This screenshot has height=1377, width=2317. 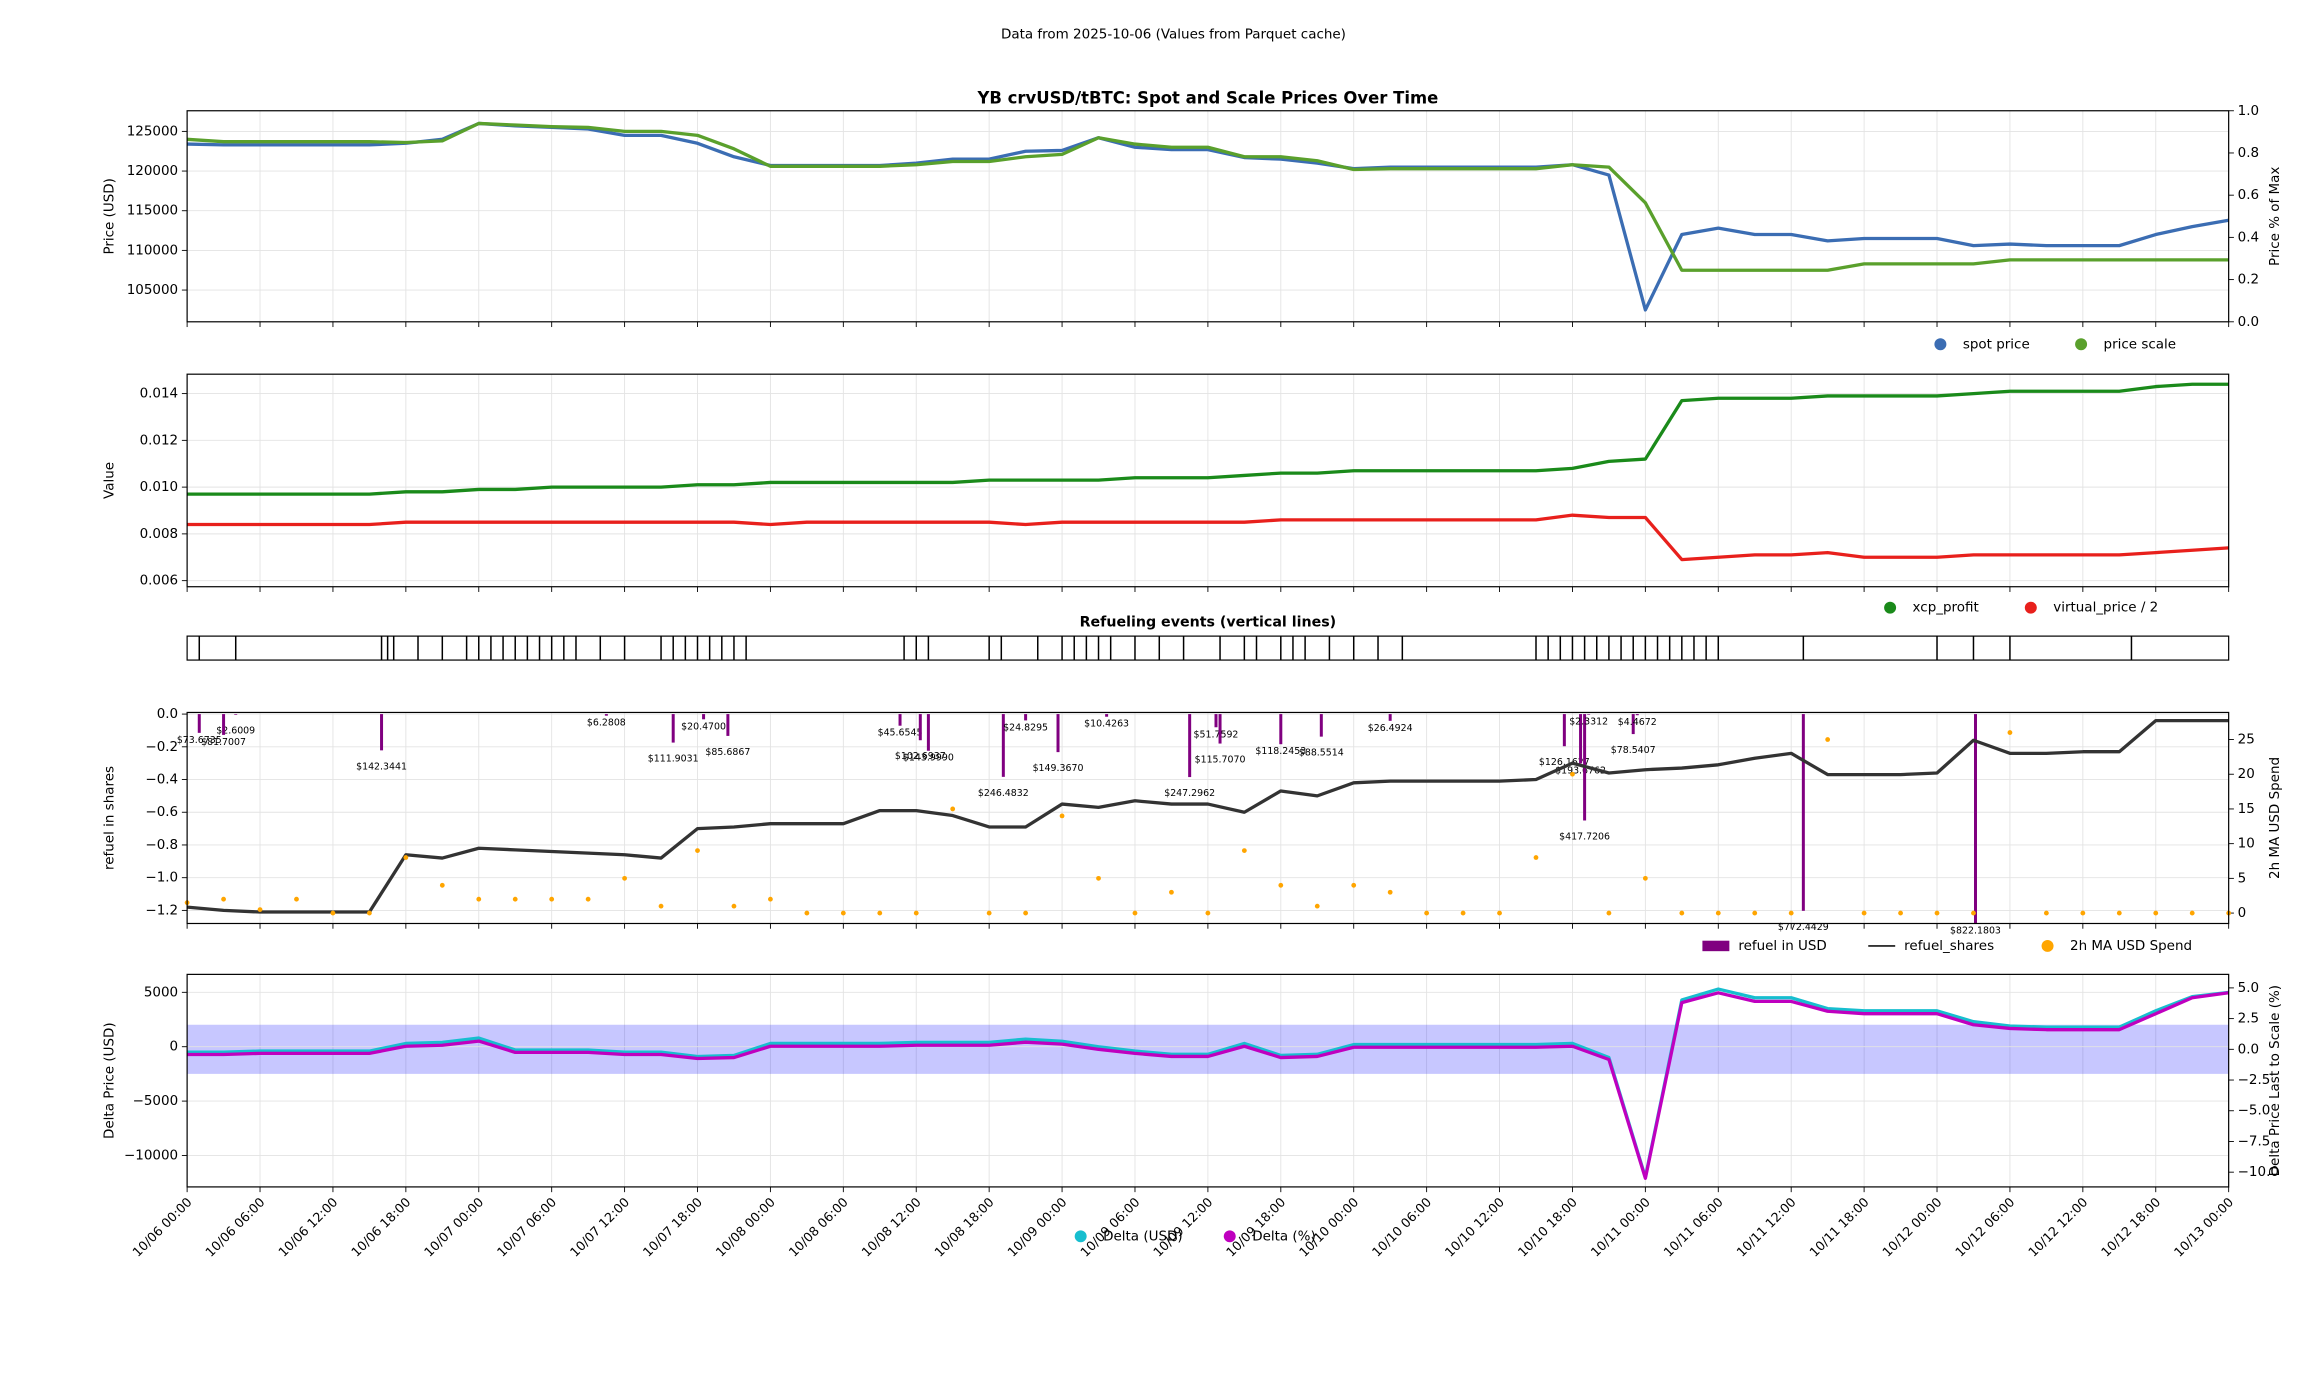 I want to click on y-tick-label: −0.8, so click(x=161, y=845).